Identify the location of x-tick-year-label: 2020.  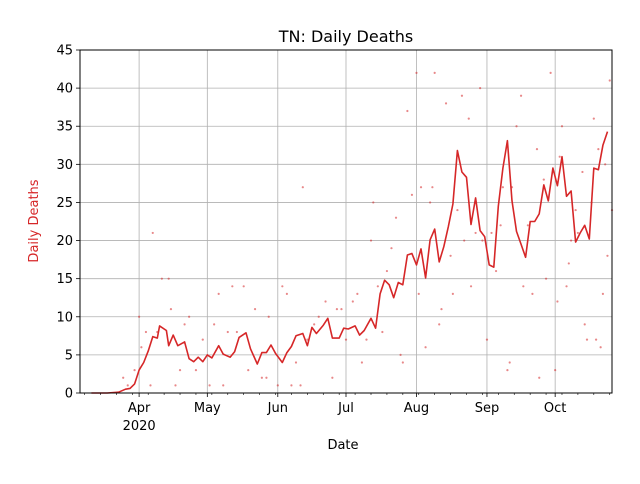
(139, 426).